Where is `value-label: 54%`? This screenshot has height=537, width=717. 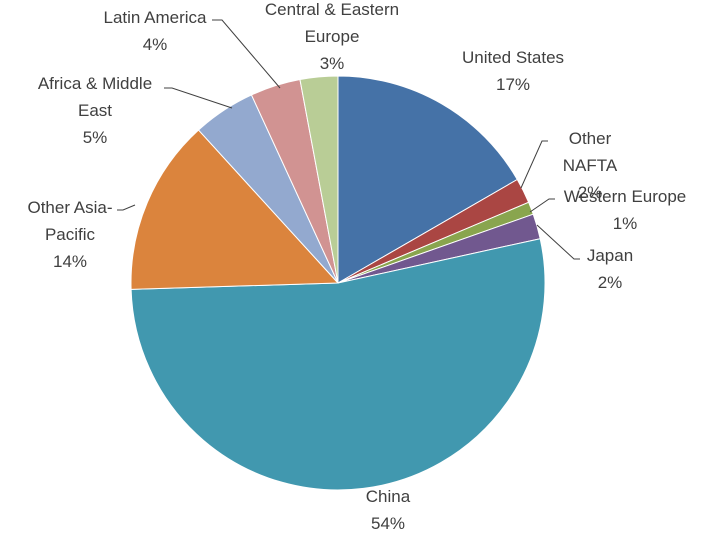
value-label: 54% is located at coordinates (388, 523).